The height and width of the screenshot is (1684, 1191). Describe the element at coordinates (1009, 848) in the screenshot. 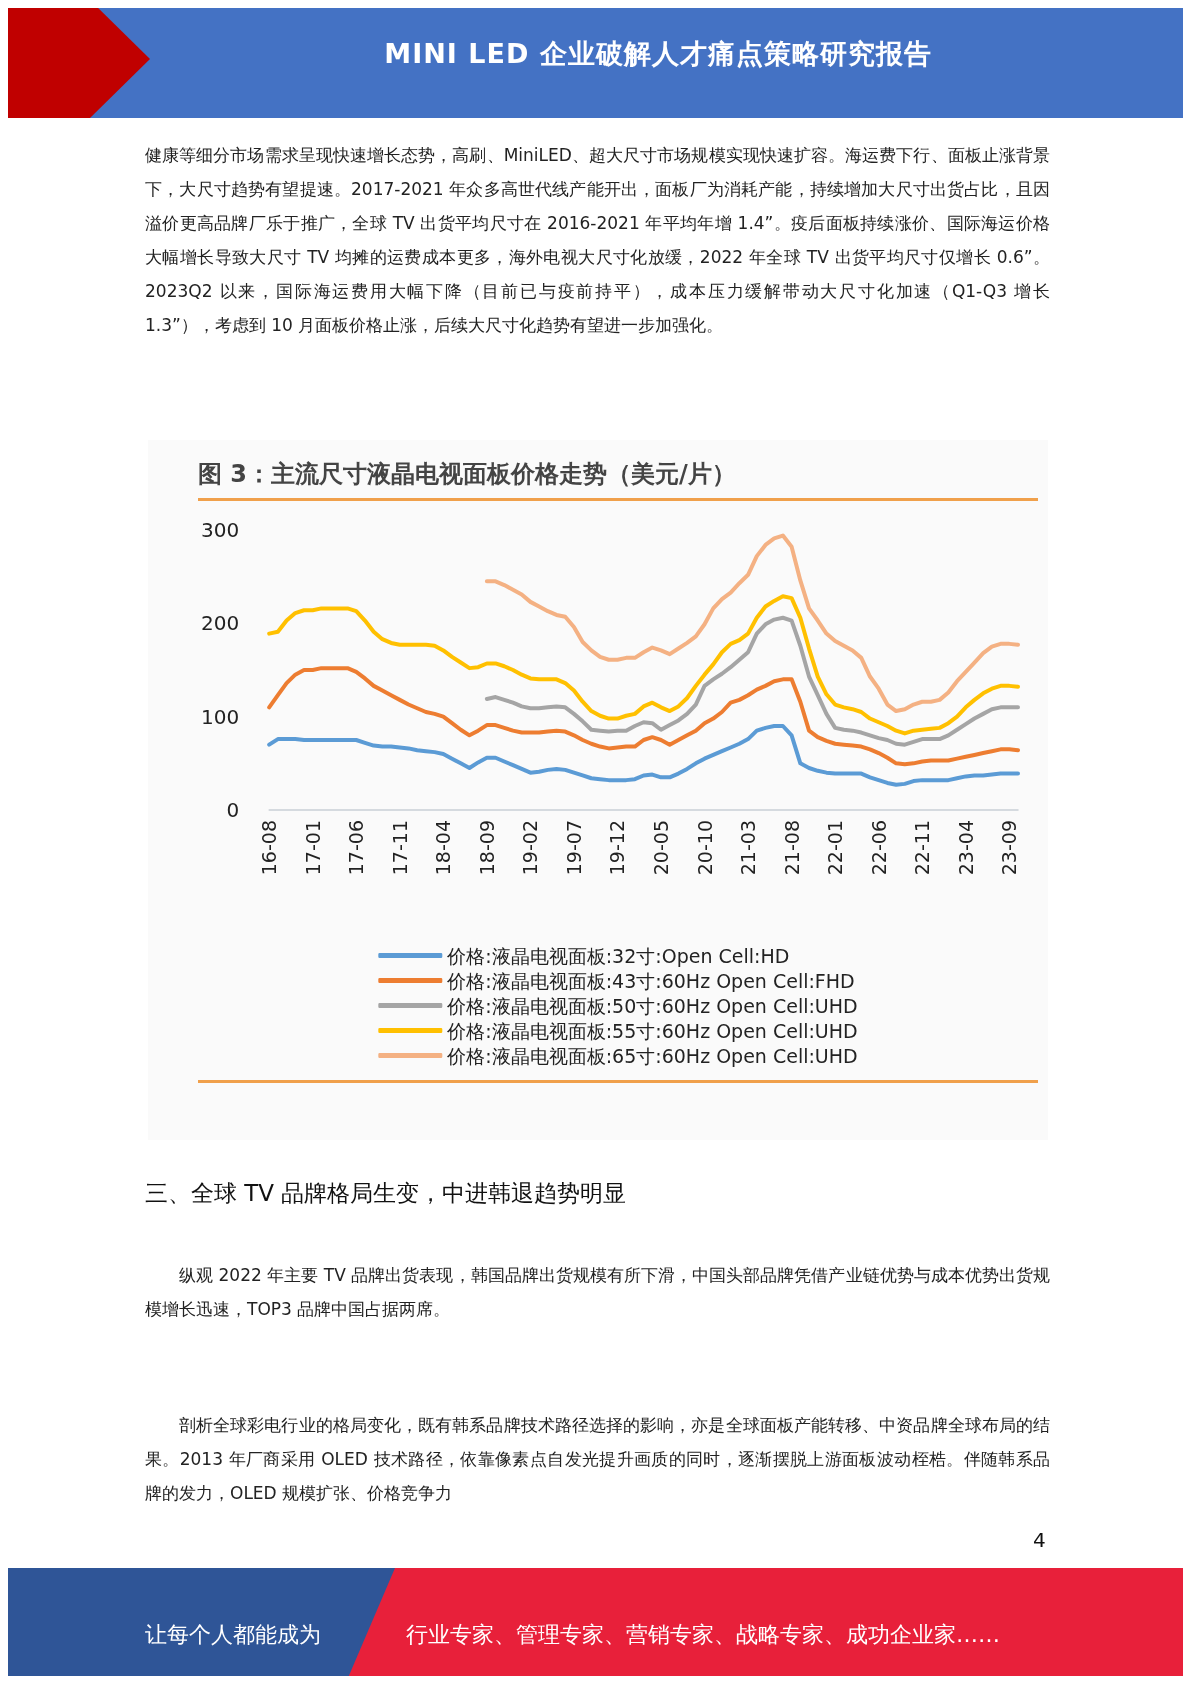

I see `x-tick-label: 23-09` at that location.